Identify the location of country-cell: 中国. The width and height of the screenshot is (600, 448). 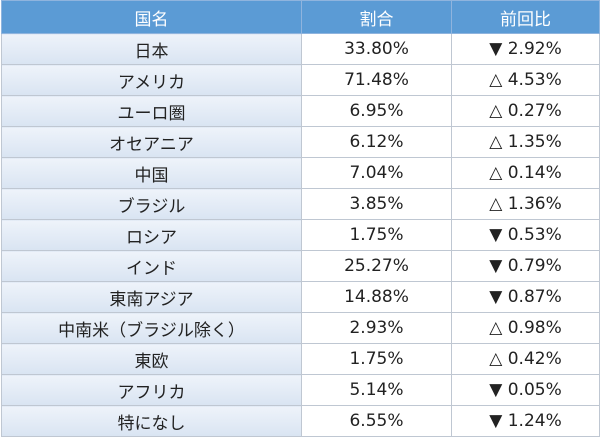
(151, 173).